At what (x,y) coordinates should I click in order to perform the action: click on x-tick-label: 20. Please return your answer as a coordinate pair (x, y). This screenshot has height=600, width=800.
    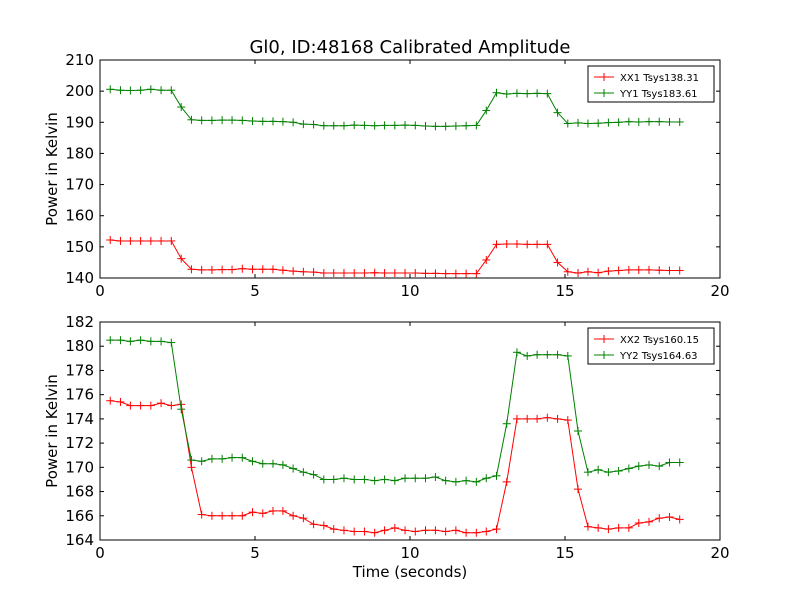
    Looking at the image, I should click on (719, 291).